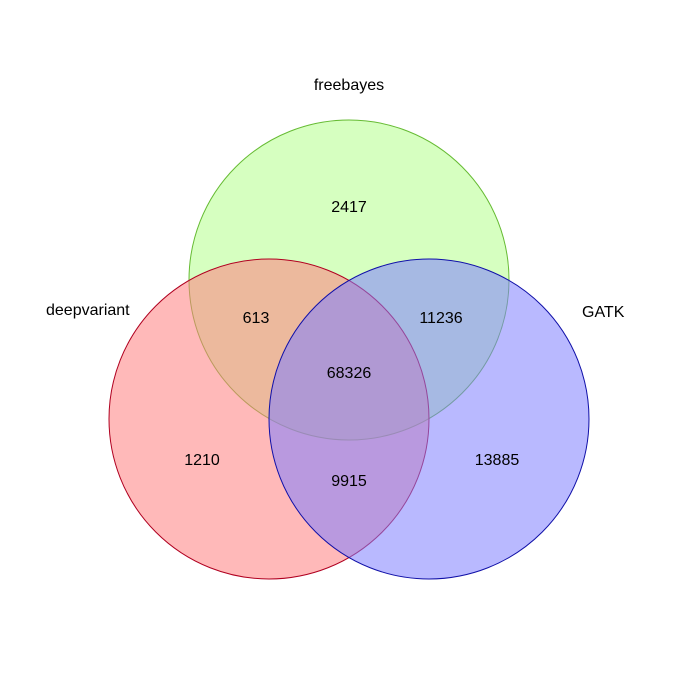 Image resolution: width=700 pixels, height=700 pixels. I want to click on deepvariant-label: deepvariant, so click(88, 310).